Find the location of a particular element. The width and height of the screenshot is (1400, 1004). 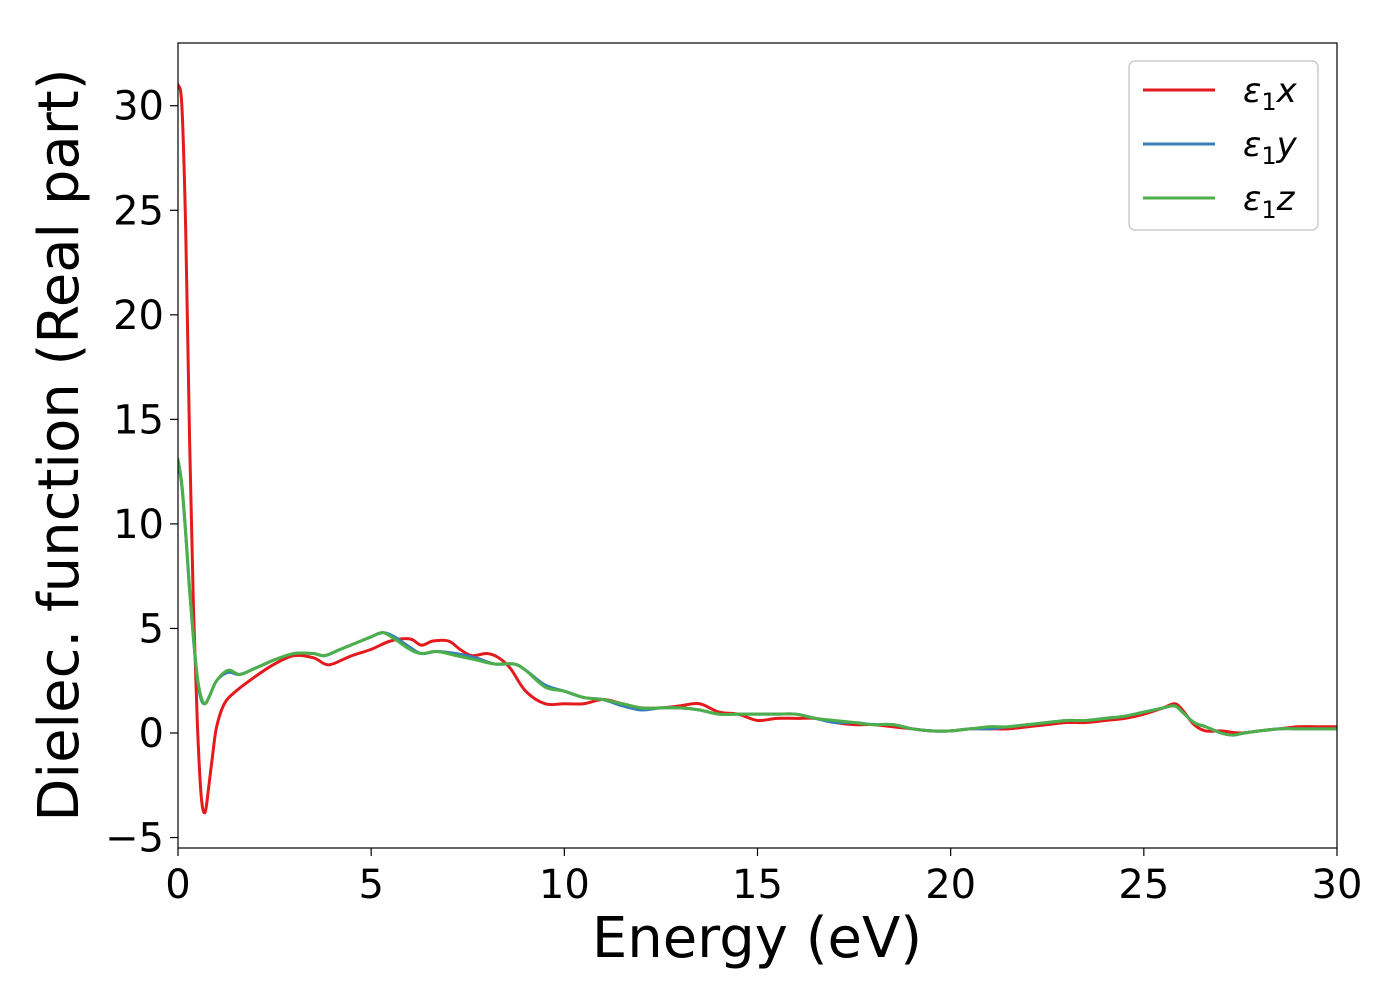

legend-items: ε1x ε1y ε1z is located at coordinates (1220, 147).